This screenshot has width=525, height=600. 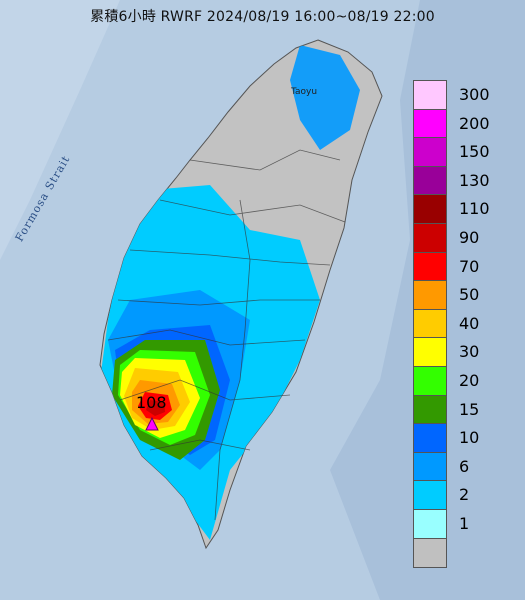 What do you see at coordinates (469, 380) in the screenshot?
I see `legend-label: 20` at bounding box center [469, 380].